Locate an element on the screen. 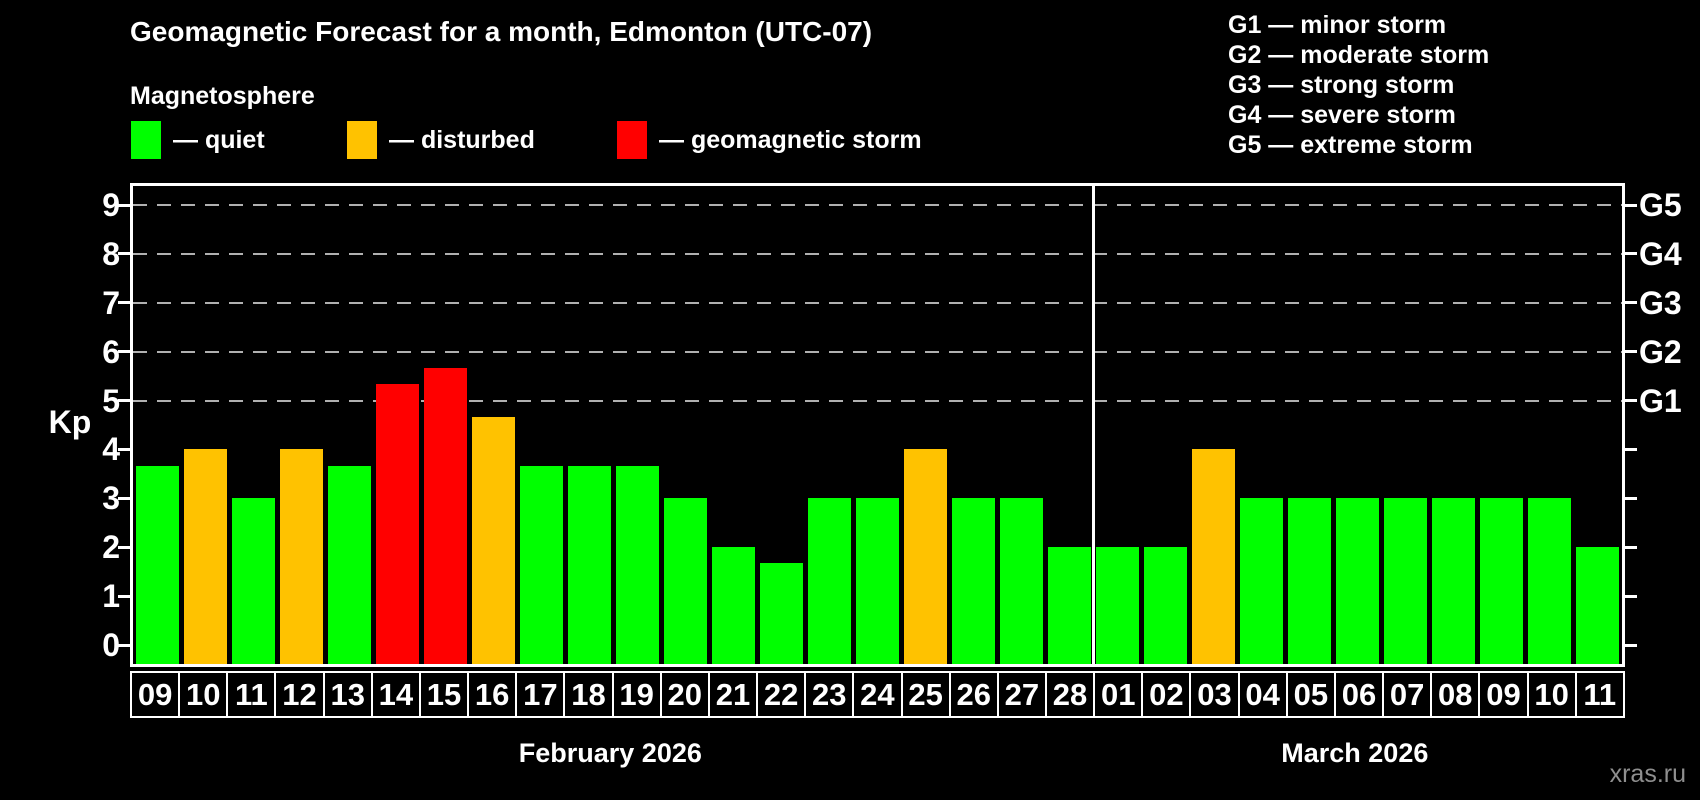  gridline-g2 is located at coordinates (877, 351).